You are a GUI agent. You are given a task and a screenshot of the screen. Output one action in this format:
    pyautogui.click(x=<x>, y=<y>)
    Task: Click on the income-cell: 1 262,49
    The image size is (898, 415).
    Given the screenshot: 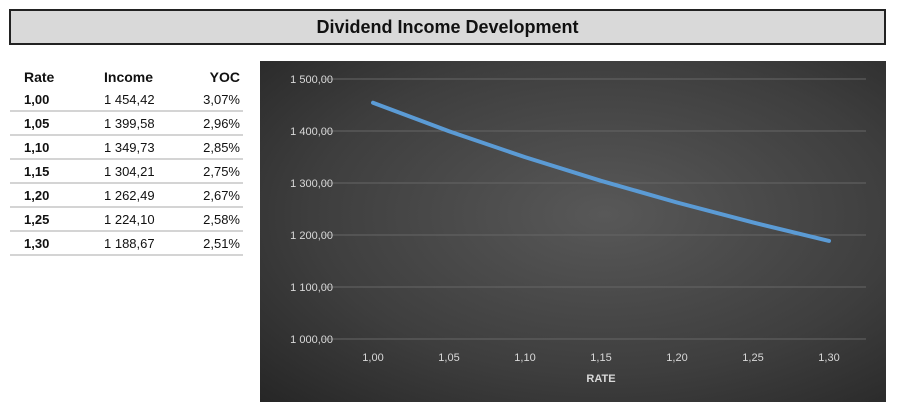 What is the action you would take?
    pyautogui.click(x=144, y=195)
    